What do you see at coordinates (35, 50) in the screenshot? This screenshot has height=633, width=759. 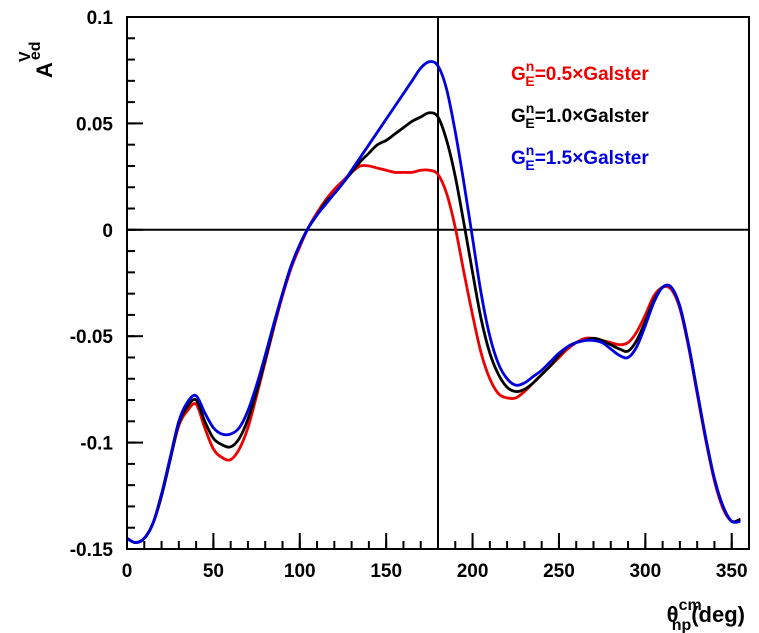 I see `y-axis-title-sub: ed` at bounding box center [35, 50].